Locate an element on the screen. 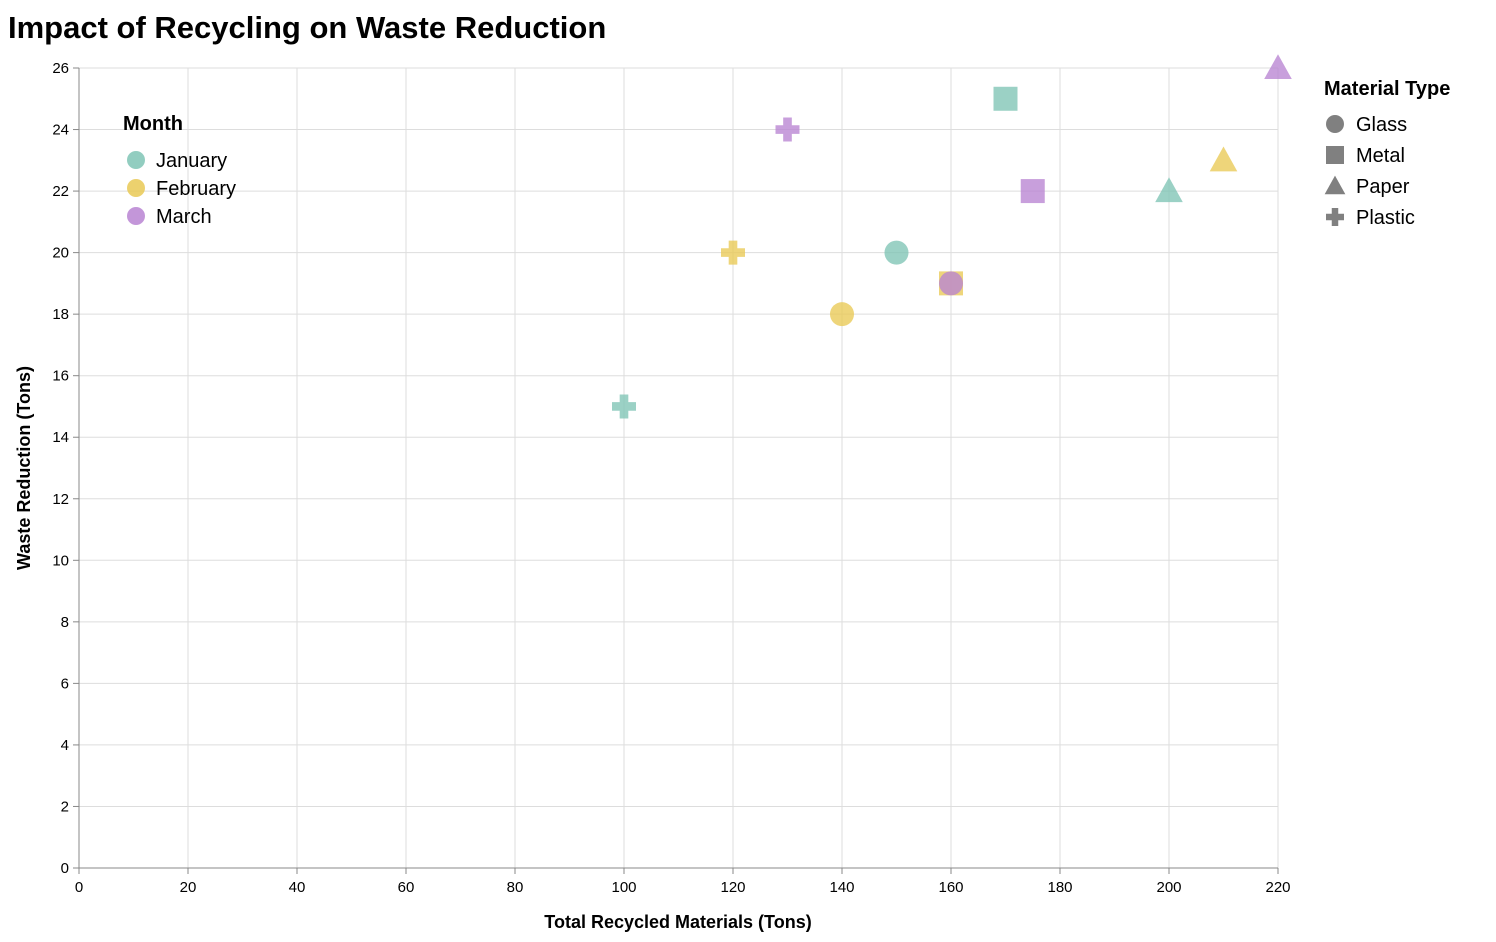 The image size is (1496, 942). x-tick-label: 220 is located at coordinates (1277, 887).